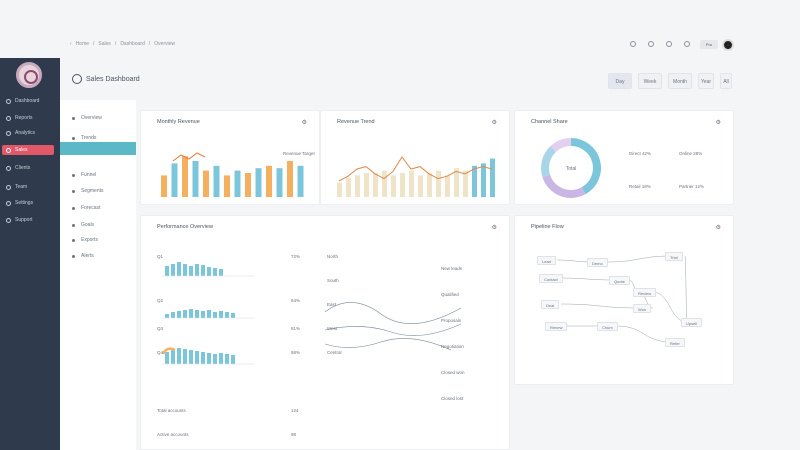  I want to click on tab-year: Year, so click(706, 81).